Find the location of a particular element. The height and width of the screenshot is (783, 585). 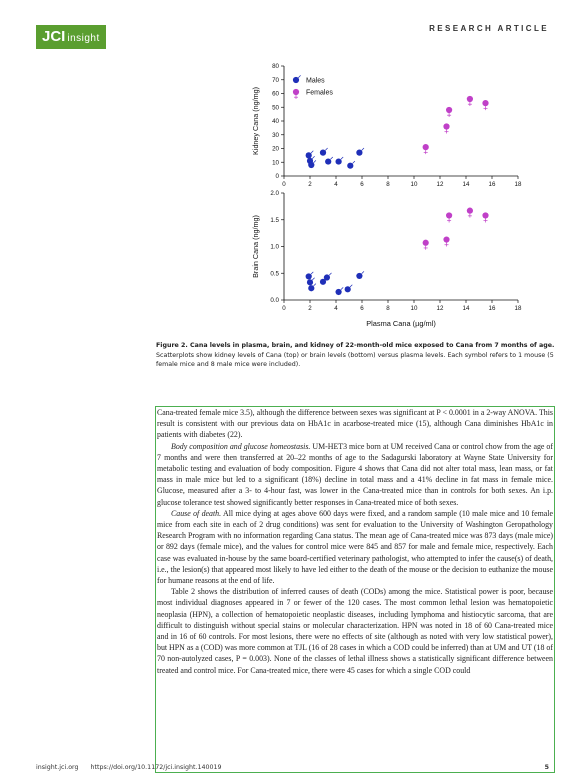

y-tick-label: 10 is located at coordinates (275, 162).